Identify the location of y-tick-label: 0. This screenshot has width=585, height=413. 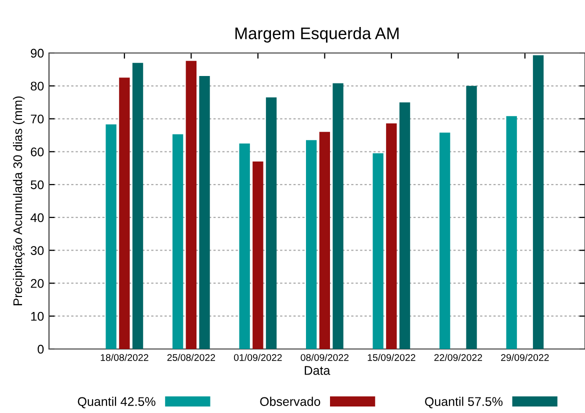
(41, 349).